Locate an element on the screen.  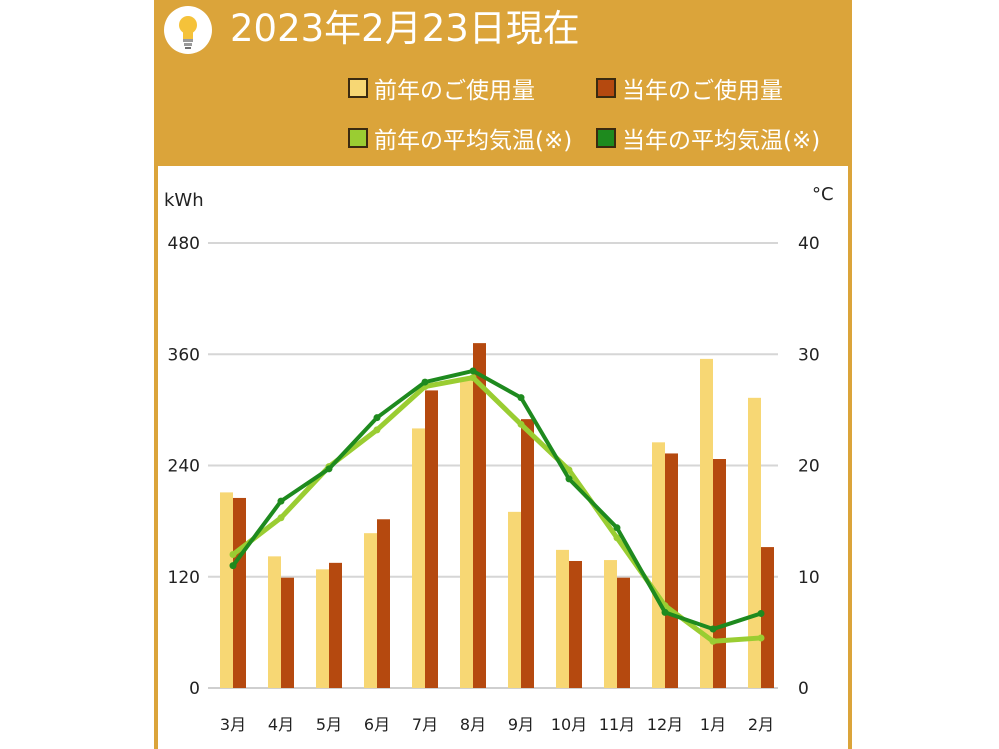
y-left-tick-label: 120 is located at coordinates (184, 578).